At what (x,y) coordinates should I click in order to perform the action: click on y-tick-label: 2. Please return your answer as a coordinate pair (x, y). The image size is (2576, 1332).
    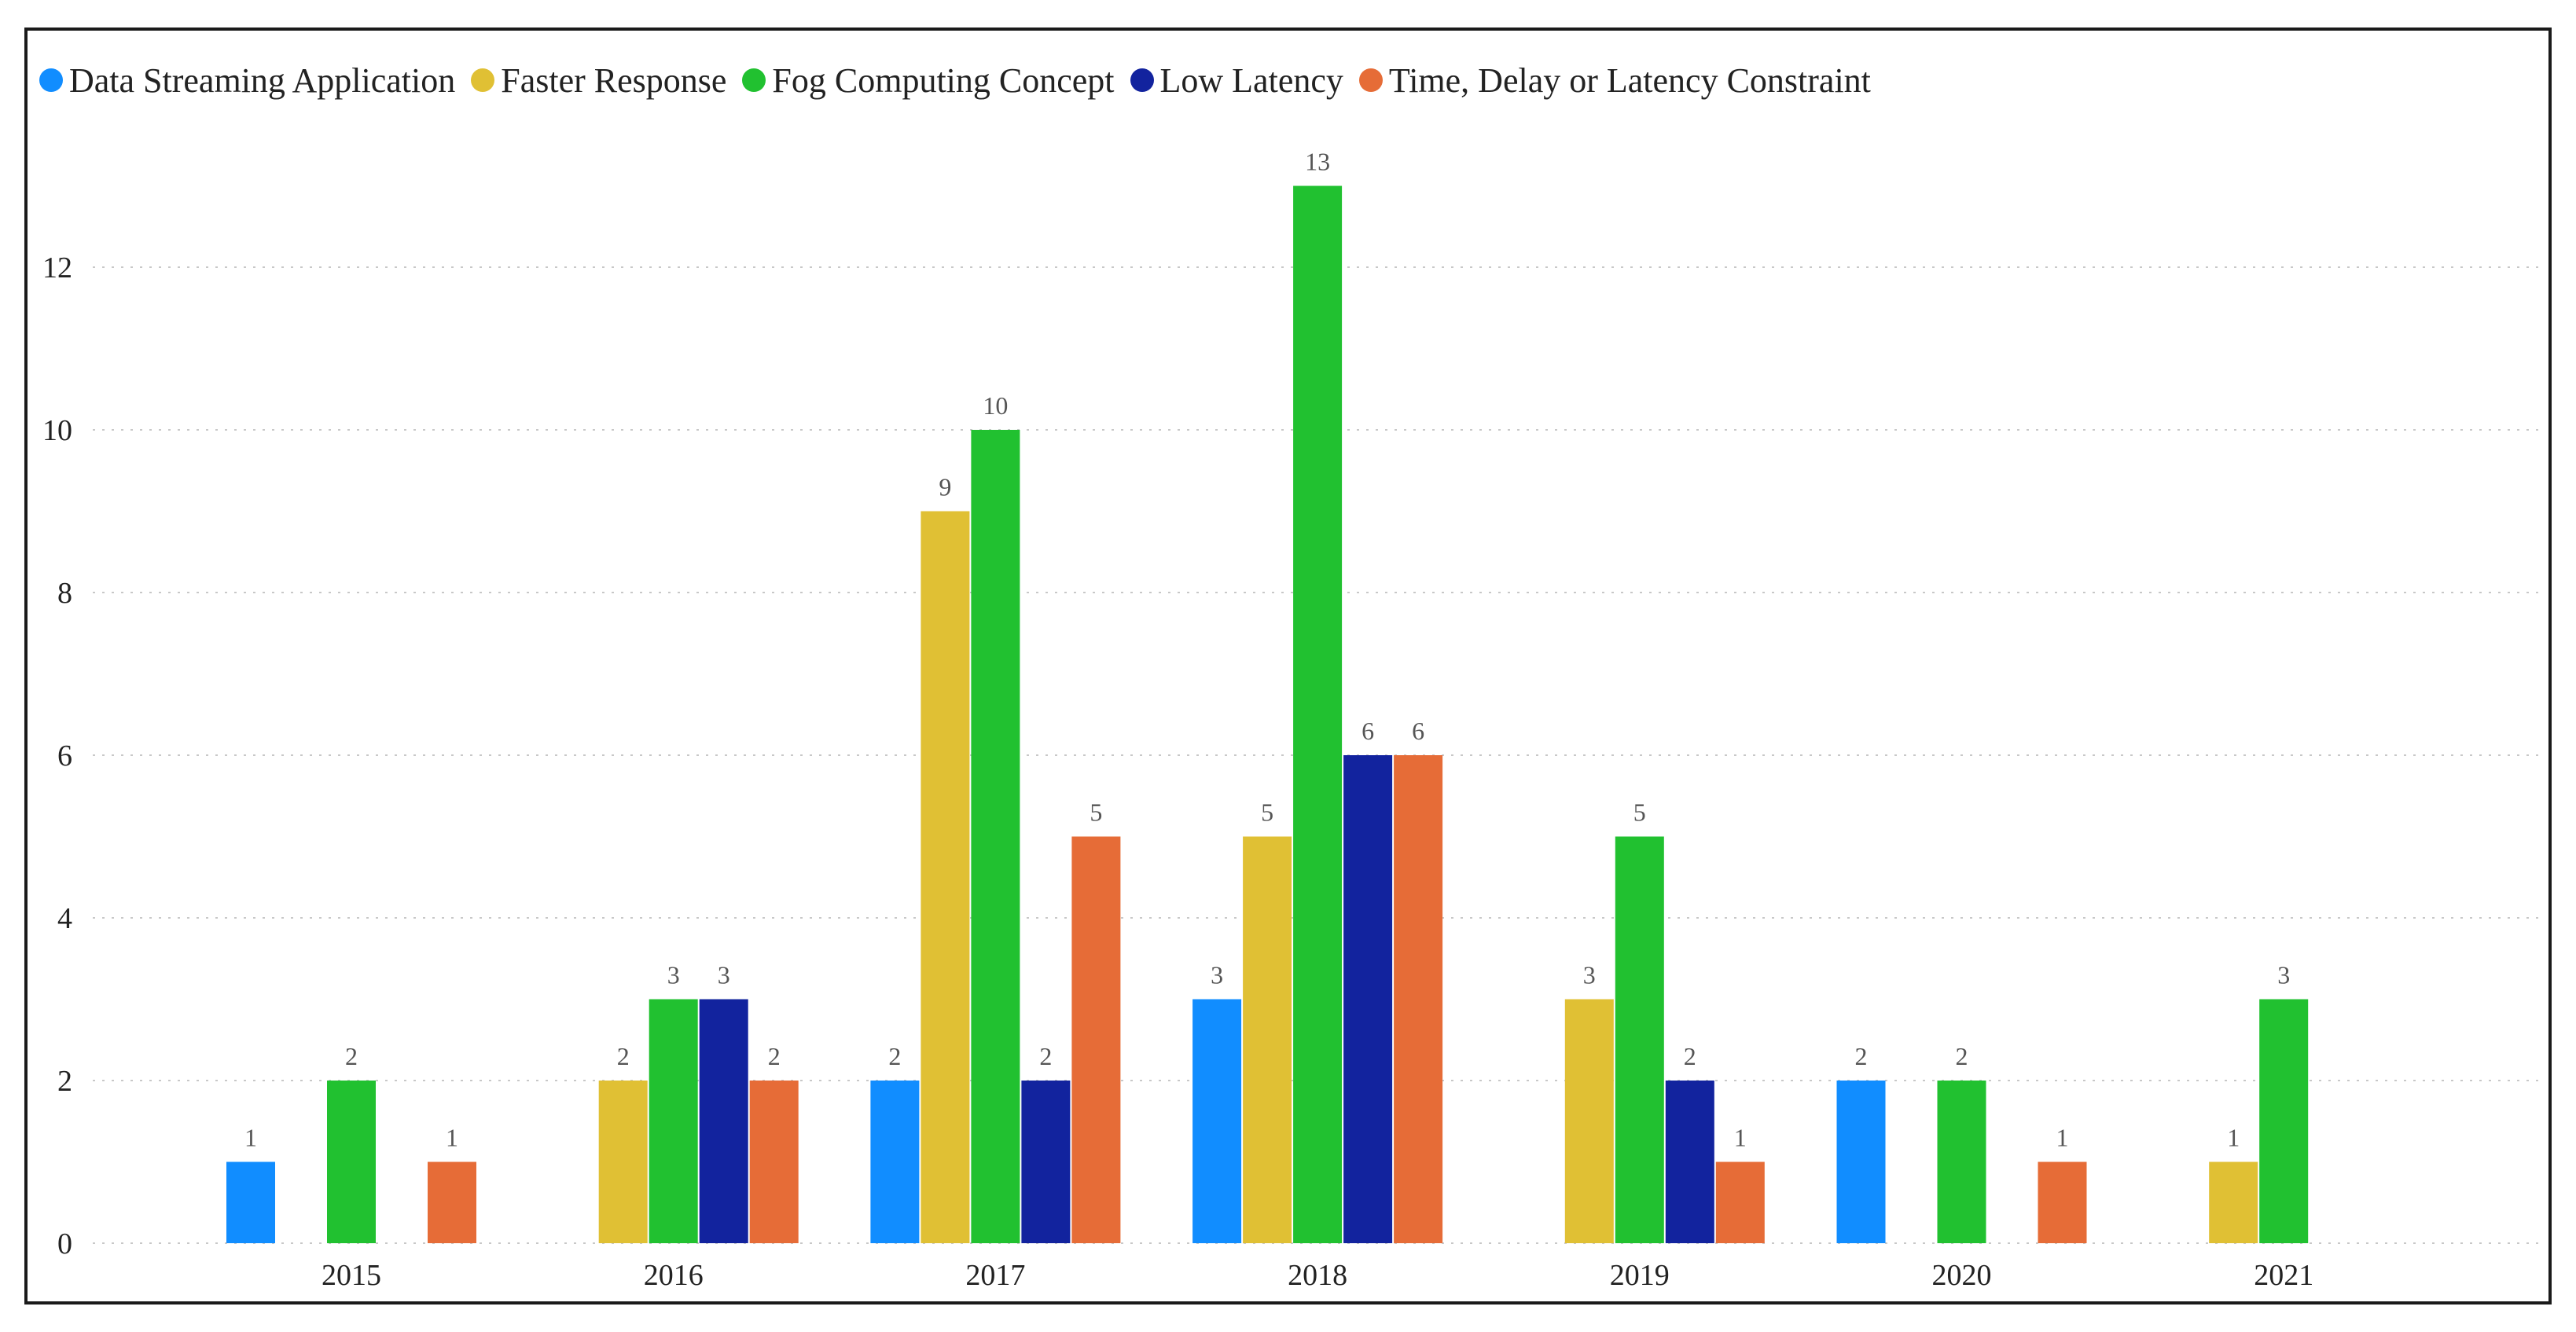
    Looking at the image, I should click on (64, 1081).